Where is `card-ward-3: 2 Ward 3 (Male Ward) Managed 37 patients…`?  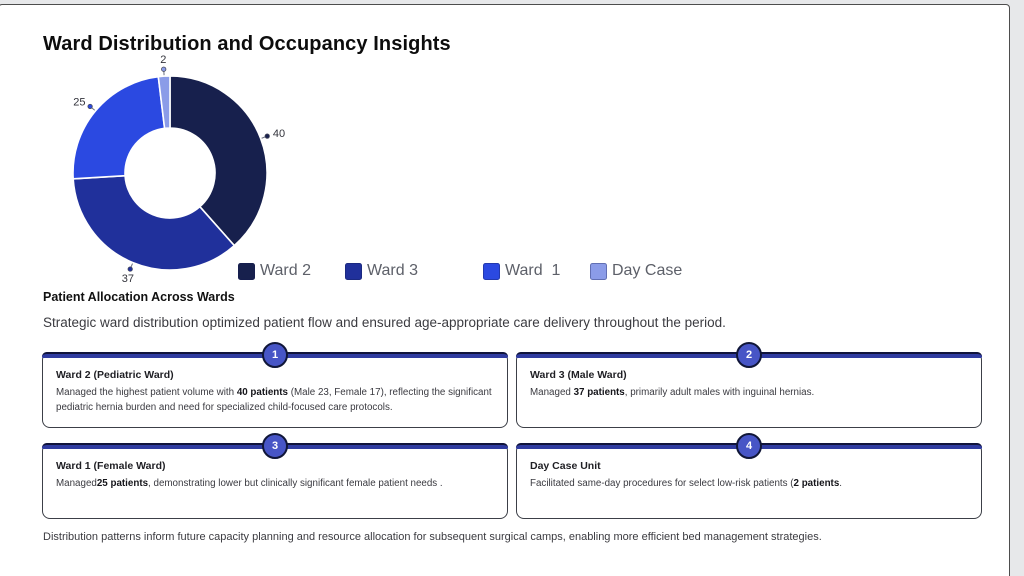 card-ward-3: 2 Ward 3 (Male Ward) Managed 37 patients… is located at coordinates (749, 385).